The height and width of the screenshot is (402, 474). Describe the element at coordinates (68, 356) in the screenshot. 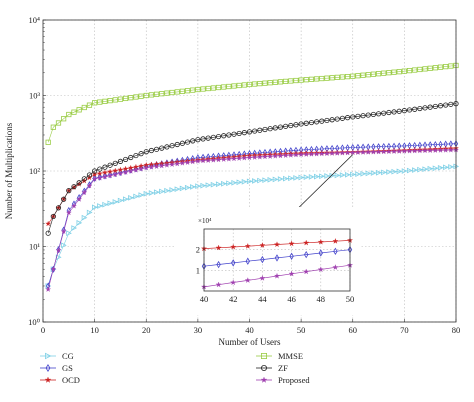

I see `legend-label: CG` at that location.